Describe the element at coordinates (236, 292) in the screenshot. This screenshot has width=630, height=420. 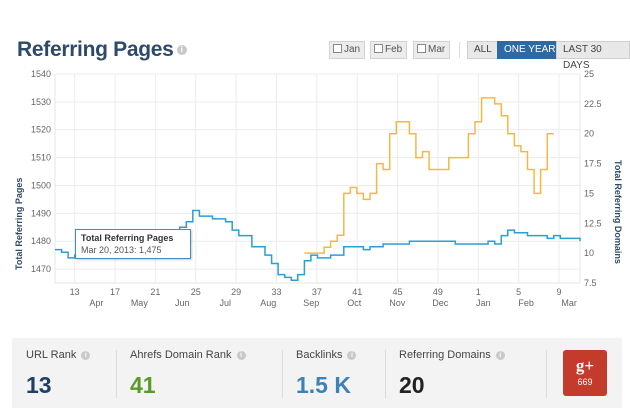
I see `x-week-tick-label: 29` at that location.